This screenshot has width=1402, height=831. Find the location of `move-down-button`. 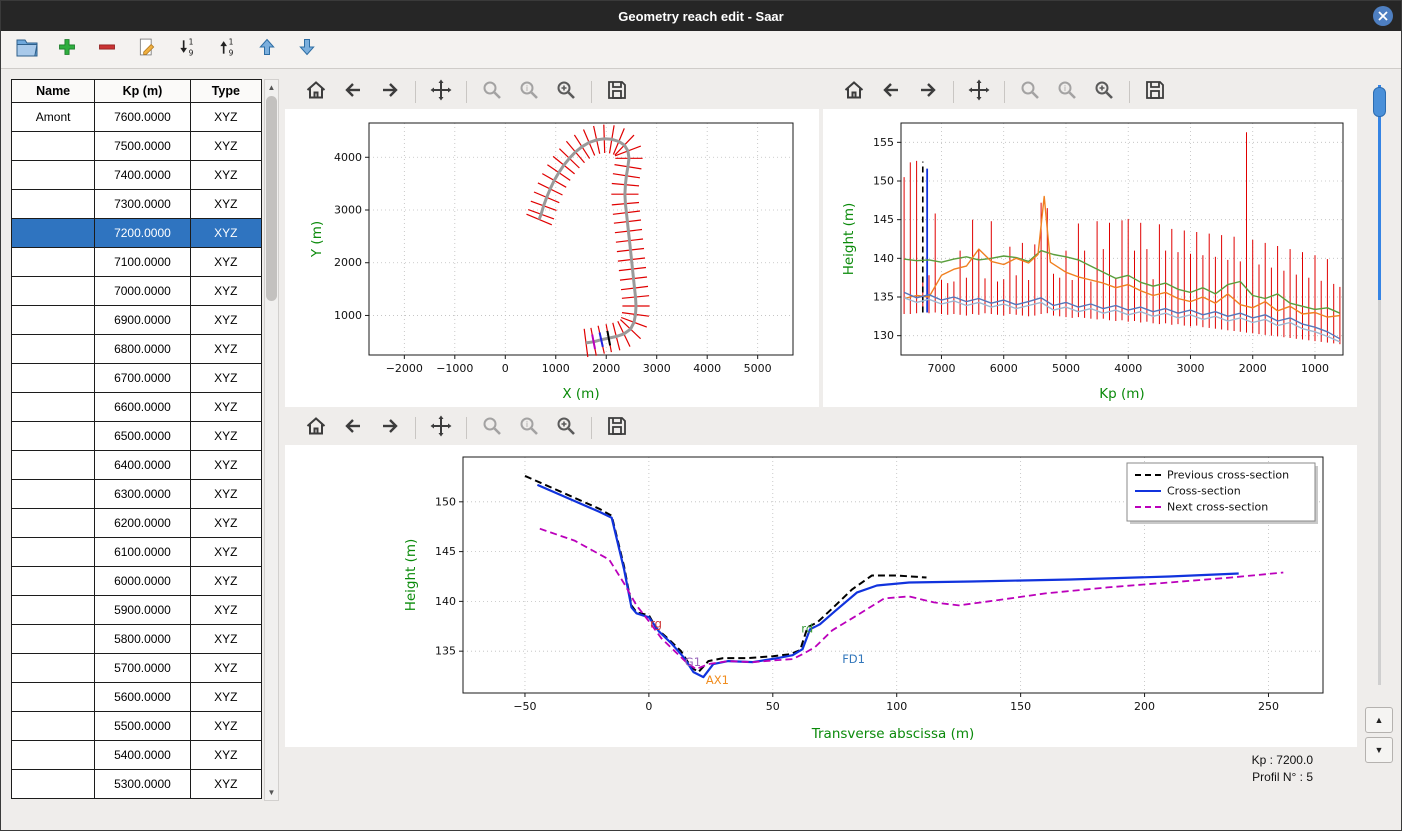

move-down-button is located at coordinates (307, 50).